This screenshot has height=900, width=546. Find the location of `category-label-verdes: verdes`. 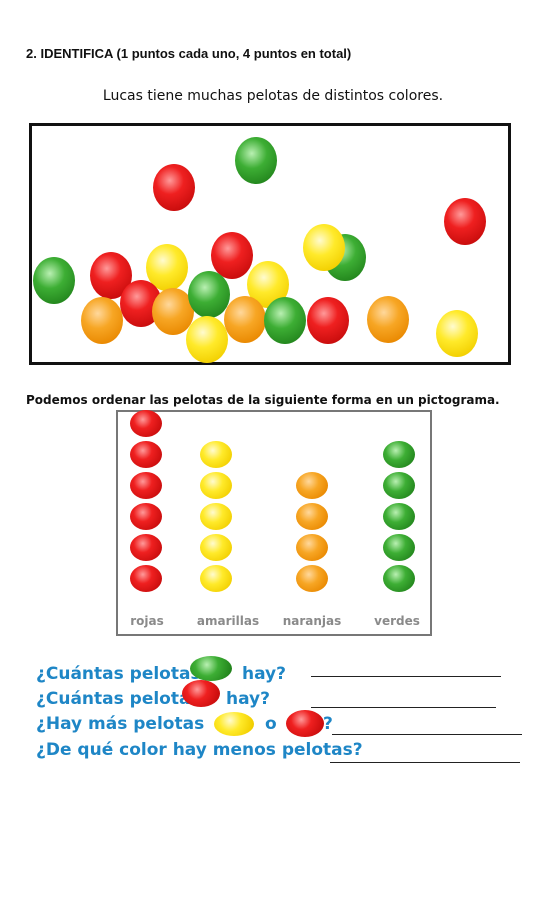

category-label-verdes: verdes is located at coordinates (397, 621).